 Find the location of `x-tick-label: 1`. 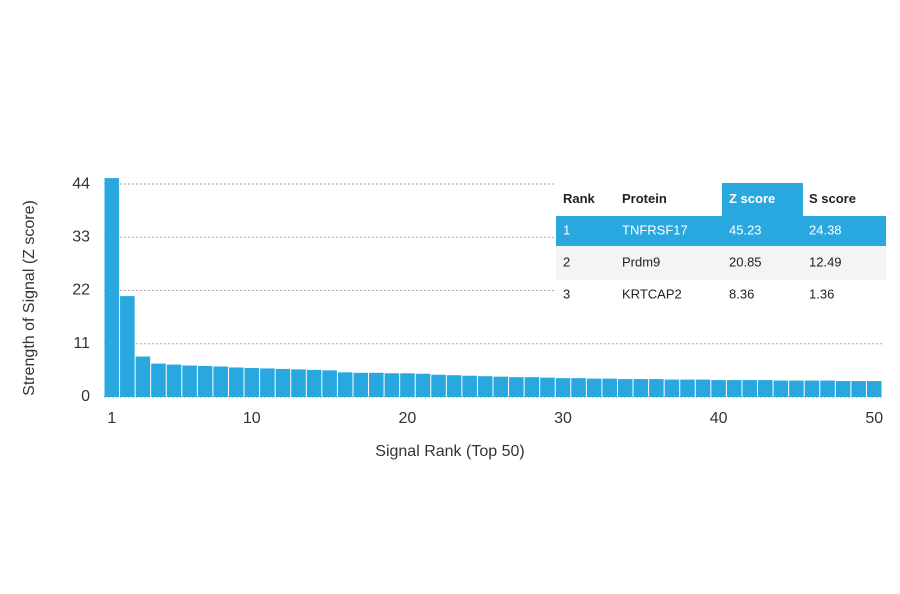

x-tick-label: 1 is located at coordinates (111, 418).